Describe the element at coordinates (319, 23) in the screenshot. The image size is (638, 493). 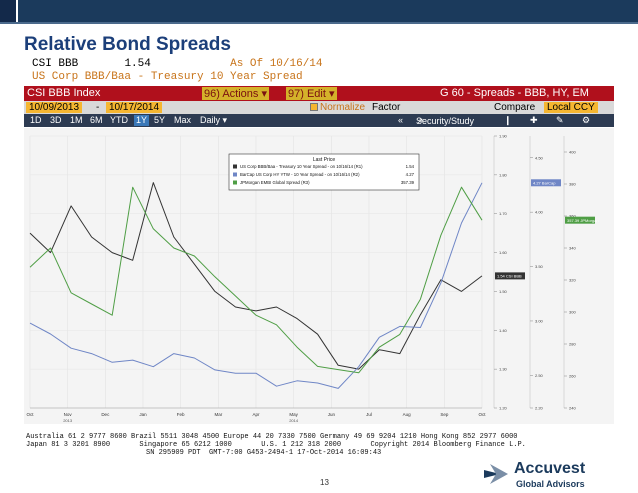
I see `slide-top-rule` at that location.